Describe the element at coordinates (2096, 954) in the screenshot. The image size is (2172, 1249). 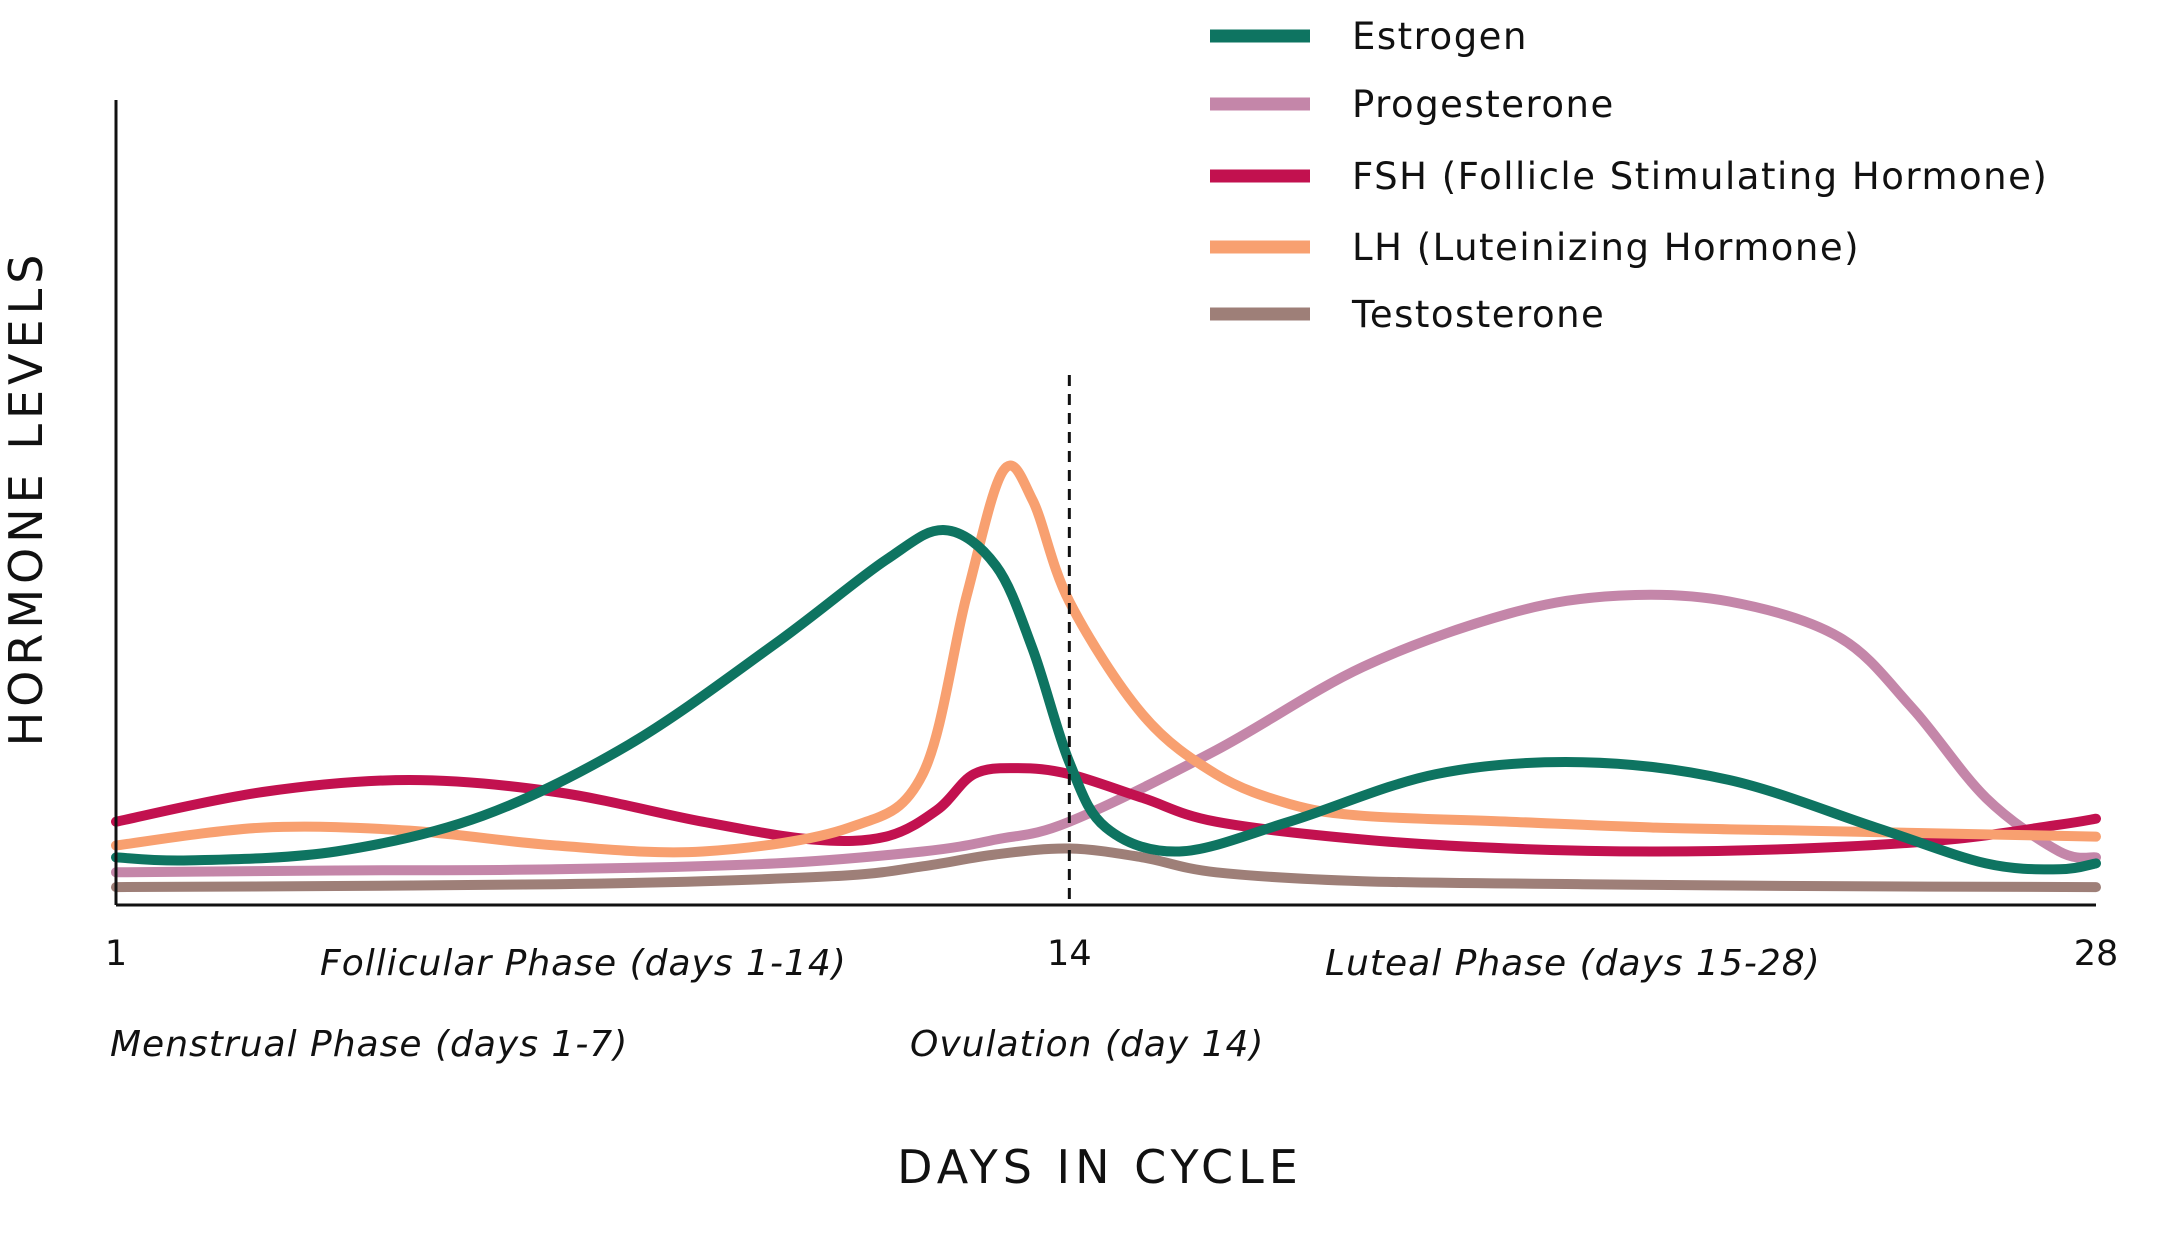
I see `x-tick-label-28: 28` at that location.